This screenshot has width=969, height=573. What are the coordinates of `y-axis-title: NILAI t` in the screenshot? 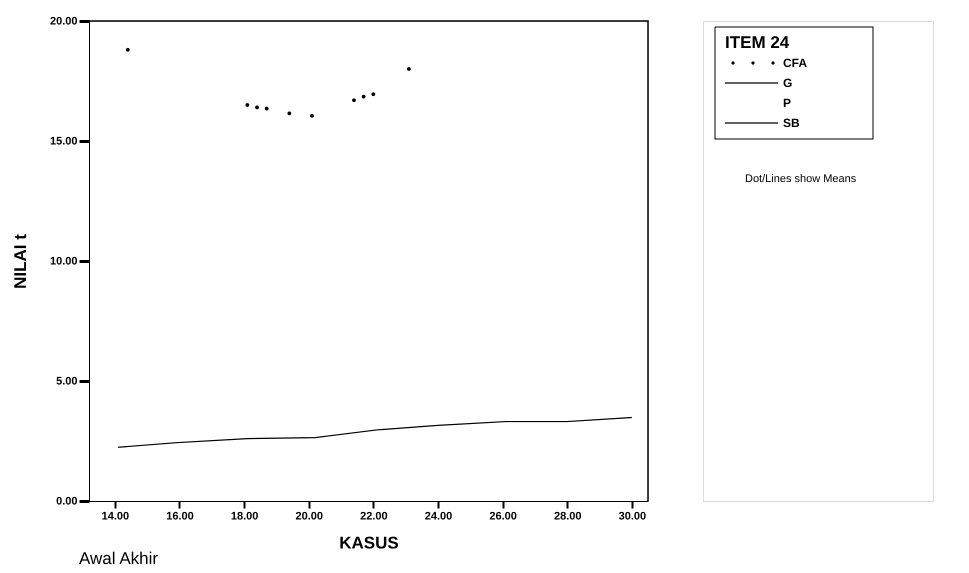 It's located at (20, 261).